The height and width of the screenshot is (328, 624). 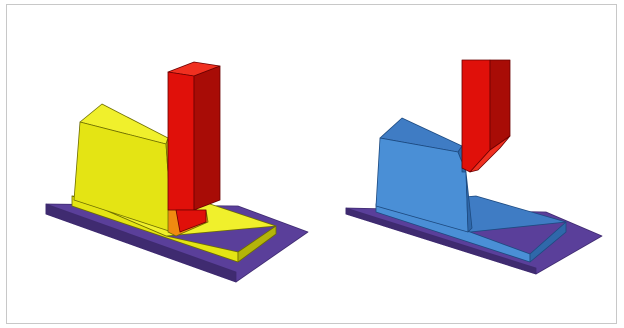 I want to click on b-side-face, so click(x=548, y=242).